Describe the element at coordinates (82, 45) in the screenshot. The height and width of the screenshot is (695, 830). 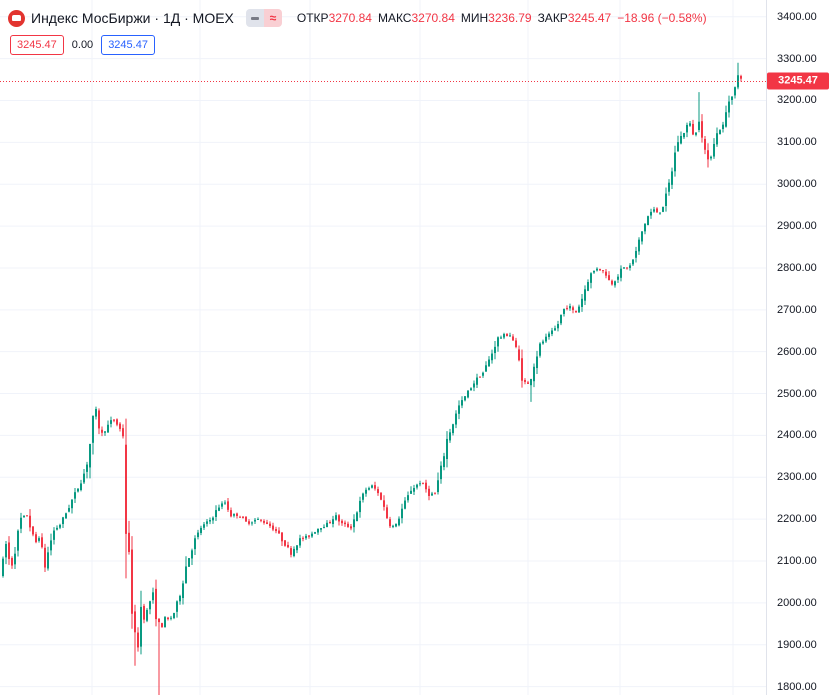
I see `indicator-legend: 3245.47 0.00 3245.47` at that location.